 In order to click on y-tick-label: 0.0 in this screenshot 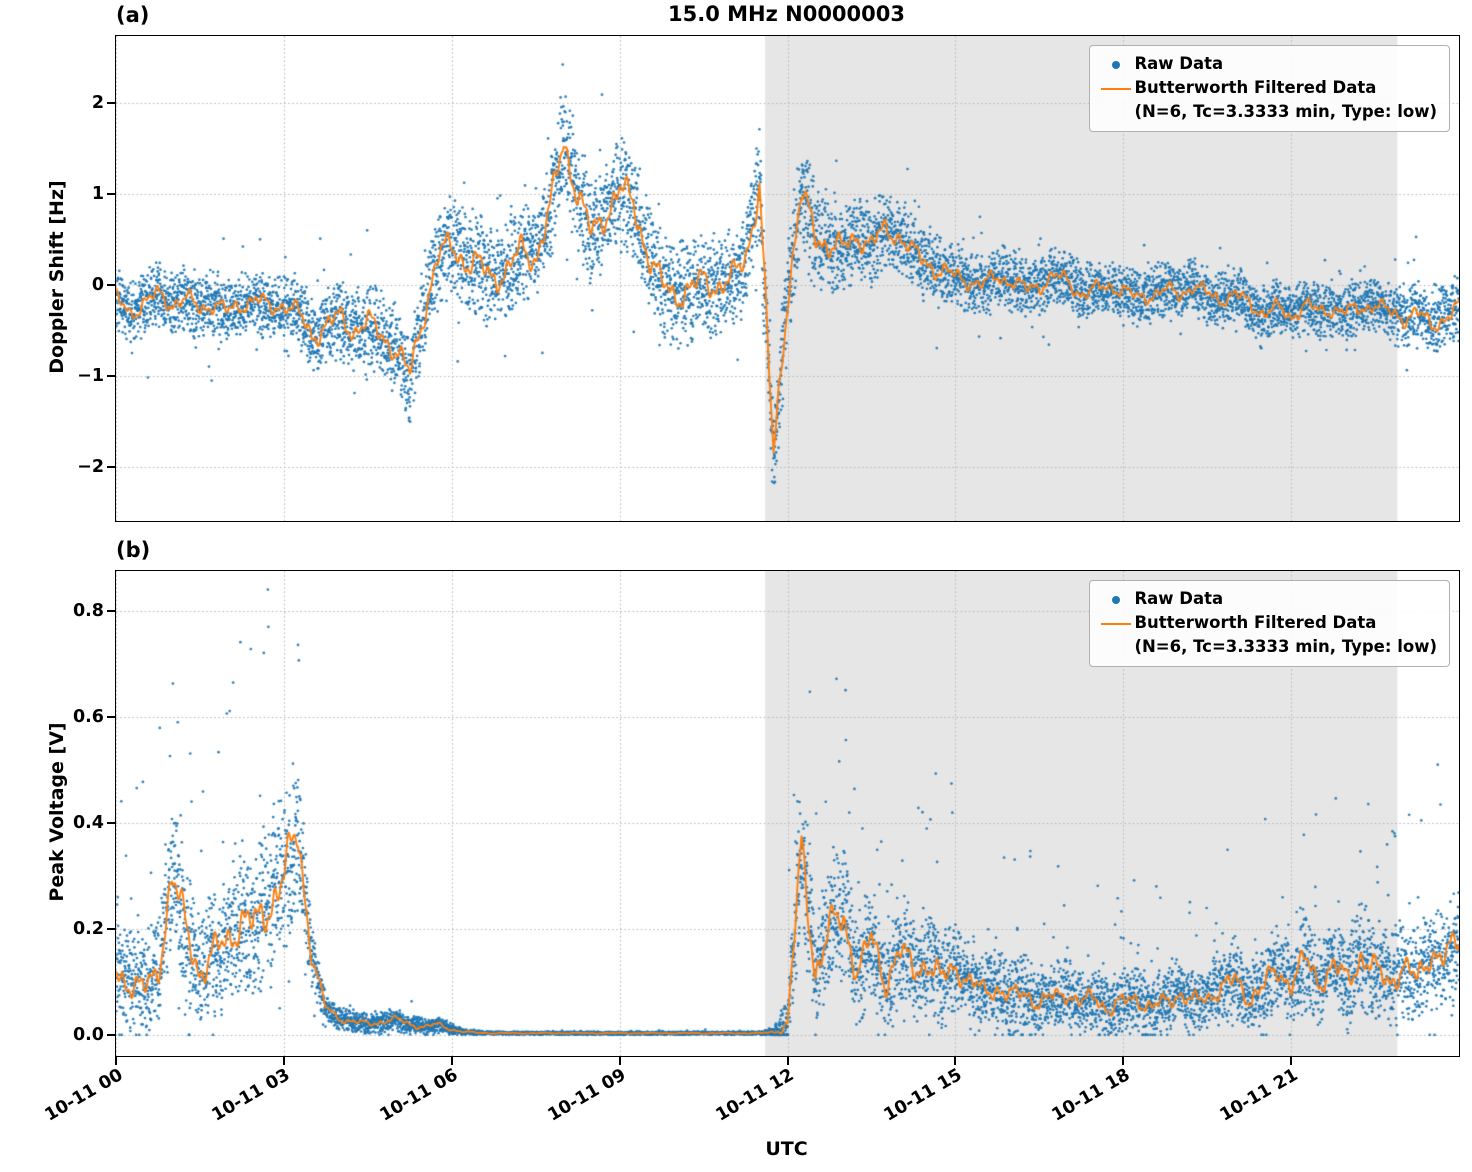, I will do `click(88, 1034)`.